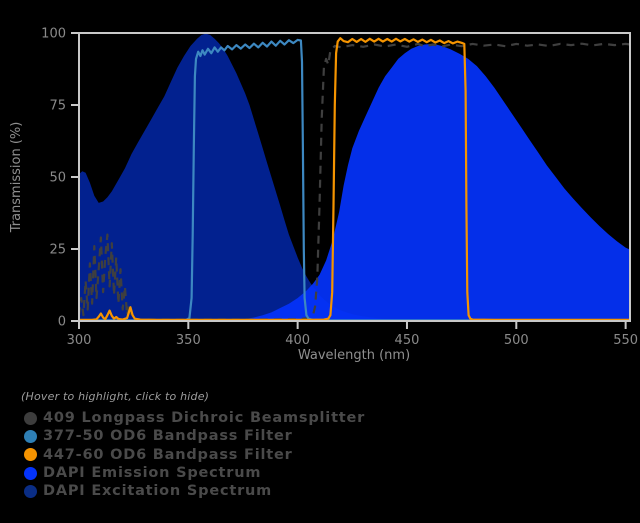 This screenshot has width=640, height=523. What do you see at coordinates (158, 491) in the screenshot?
I see `legend-label: DAPI Excitation Spectrum` at bounding box center [158, 491].